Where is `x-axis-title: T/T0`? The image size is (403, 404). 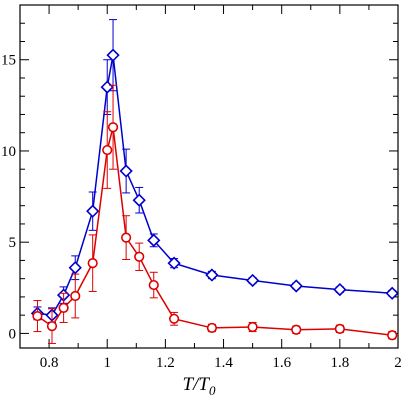
x-axis-title: T/T0 is located at coordinates (199, 386).